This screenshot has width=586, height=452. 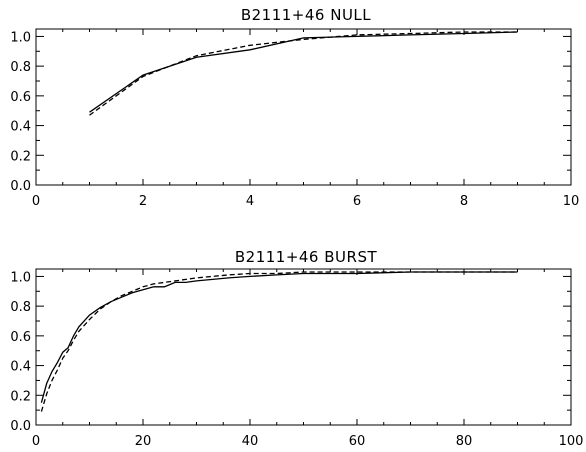 What do you see at coordinates (571, 201) in the screenshot?
I see `null-xtick-label: 10` at bounding box center [571, 201].